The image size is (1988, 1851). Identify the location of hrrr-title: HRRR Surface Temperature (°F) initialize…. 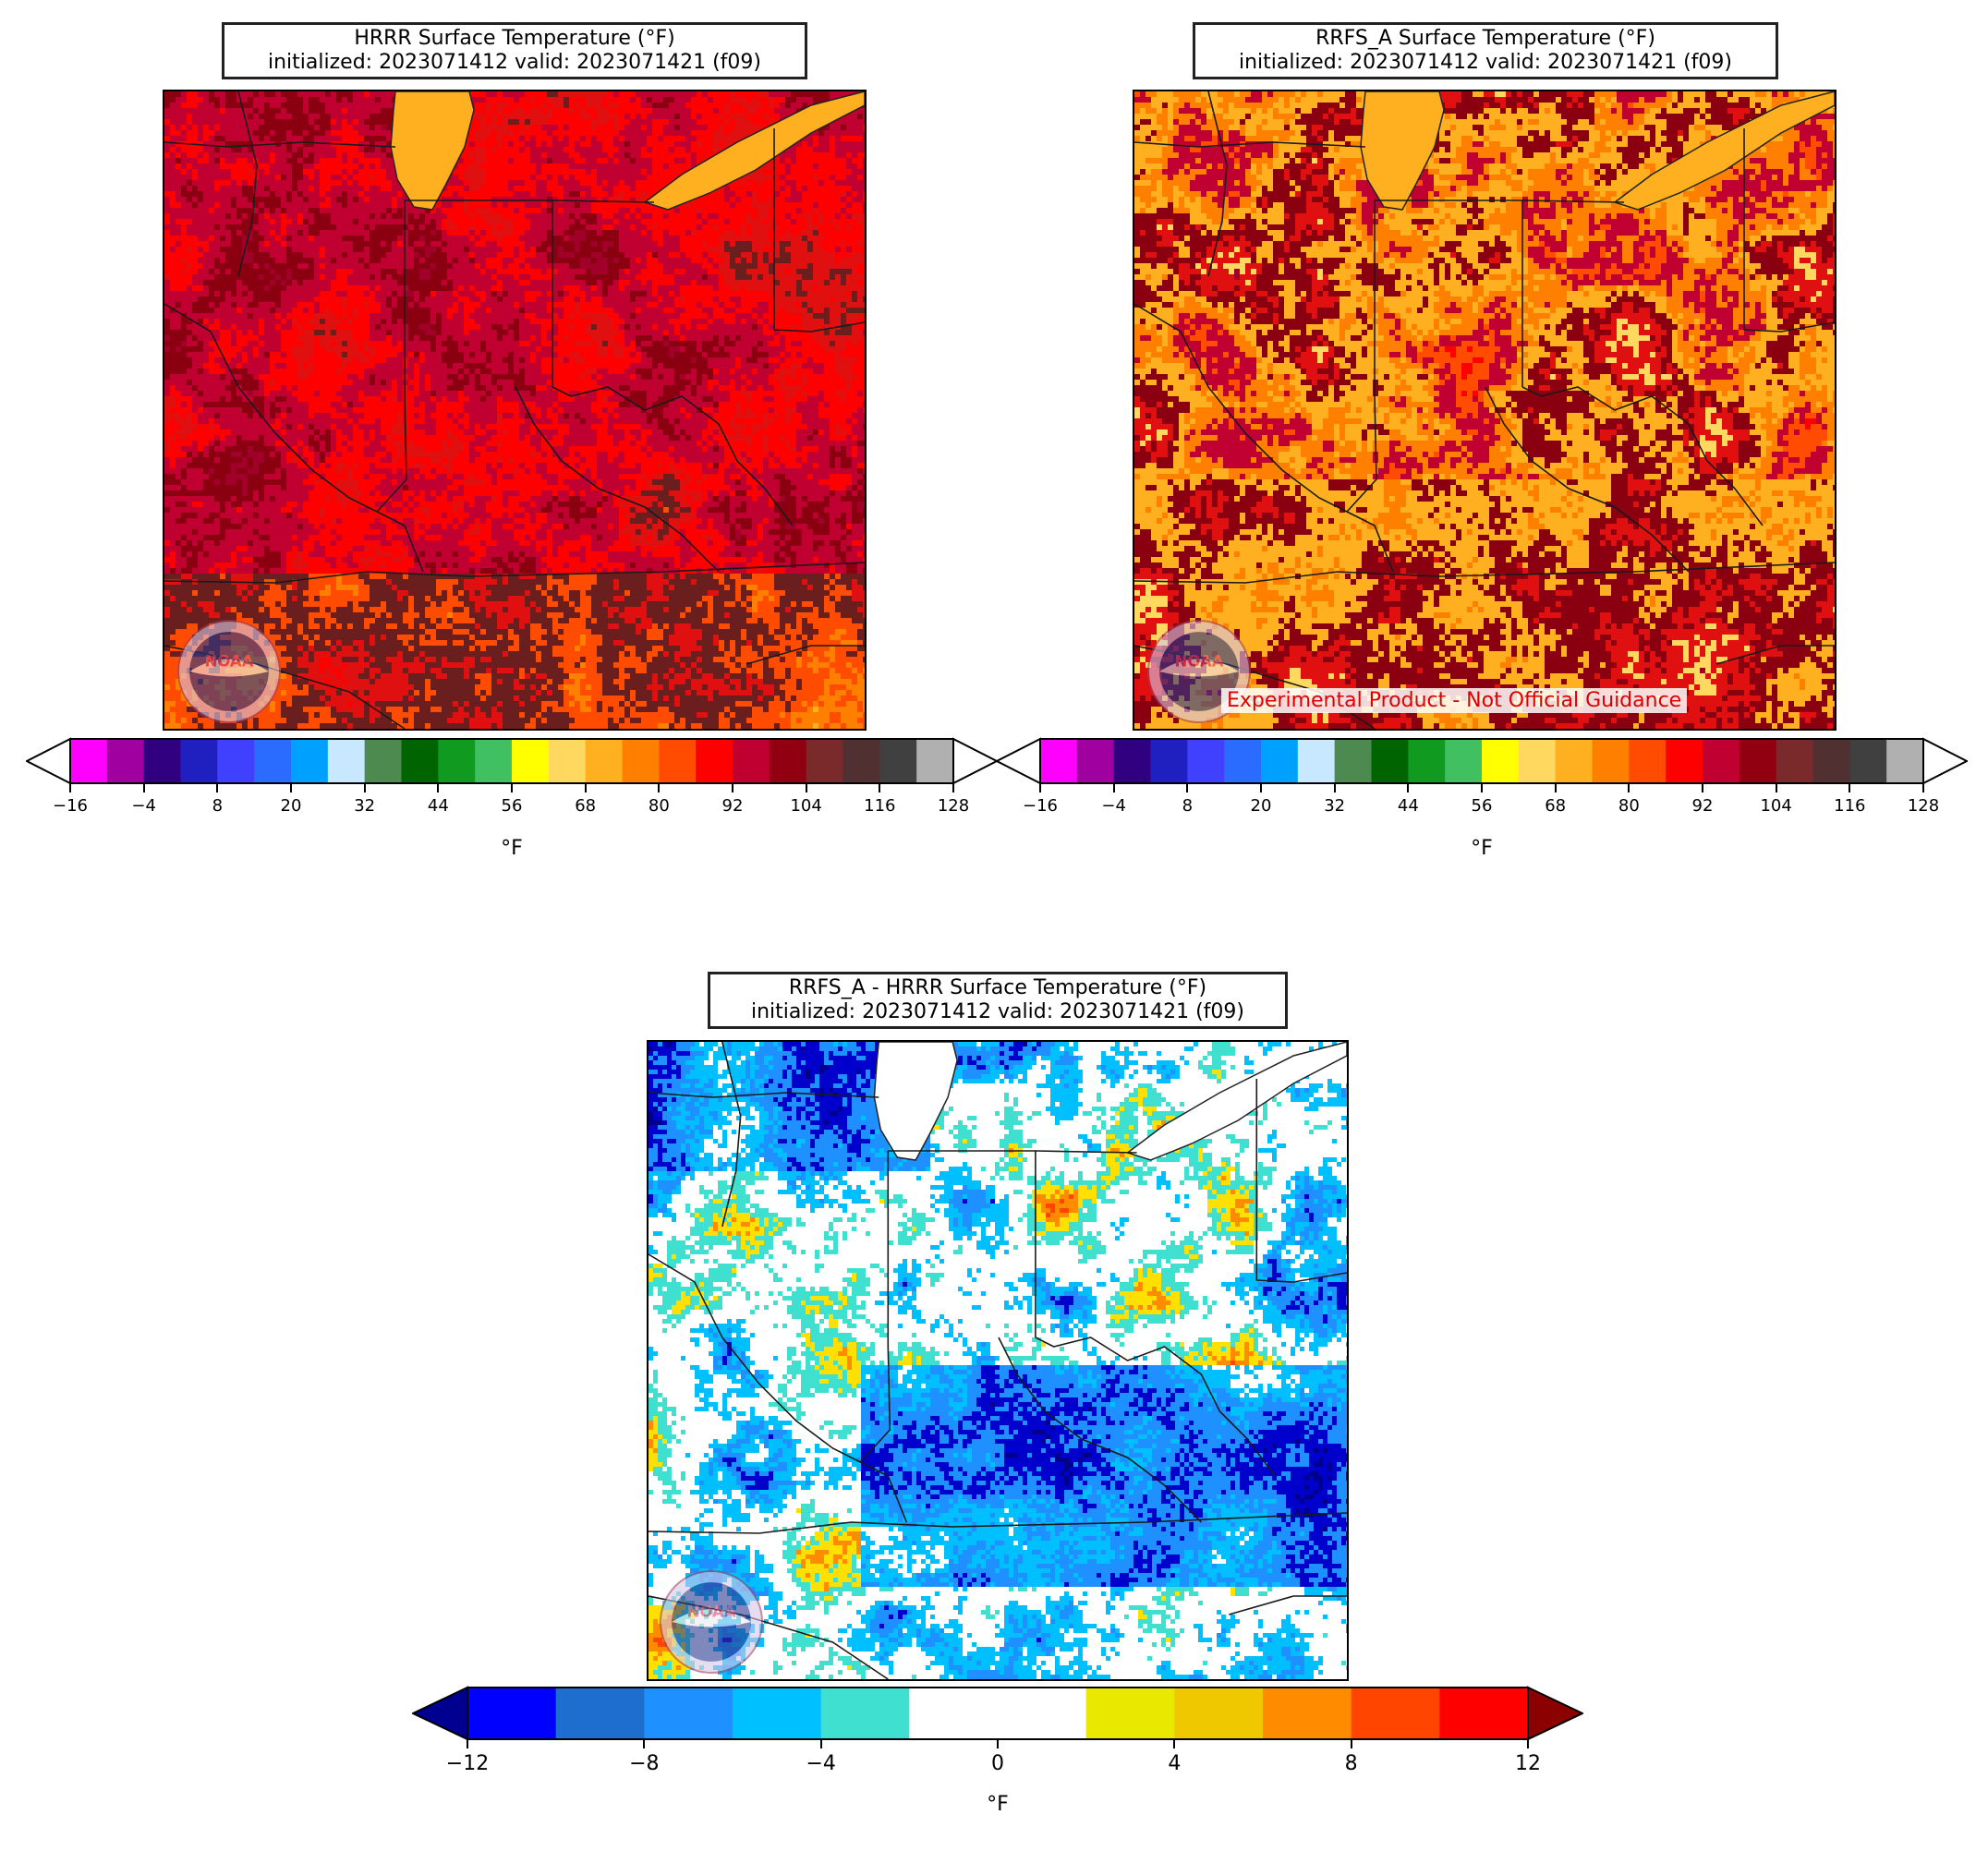
(515, 50).